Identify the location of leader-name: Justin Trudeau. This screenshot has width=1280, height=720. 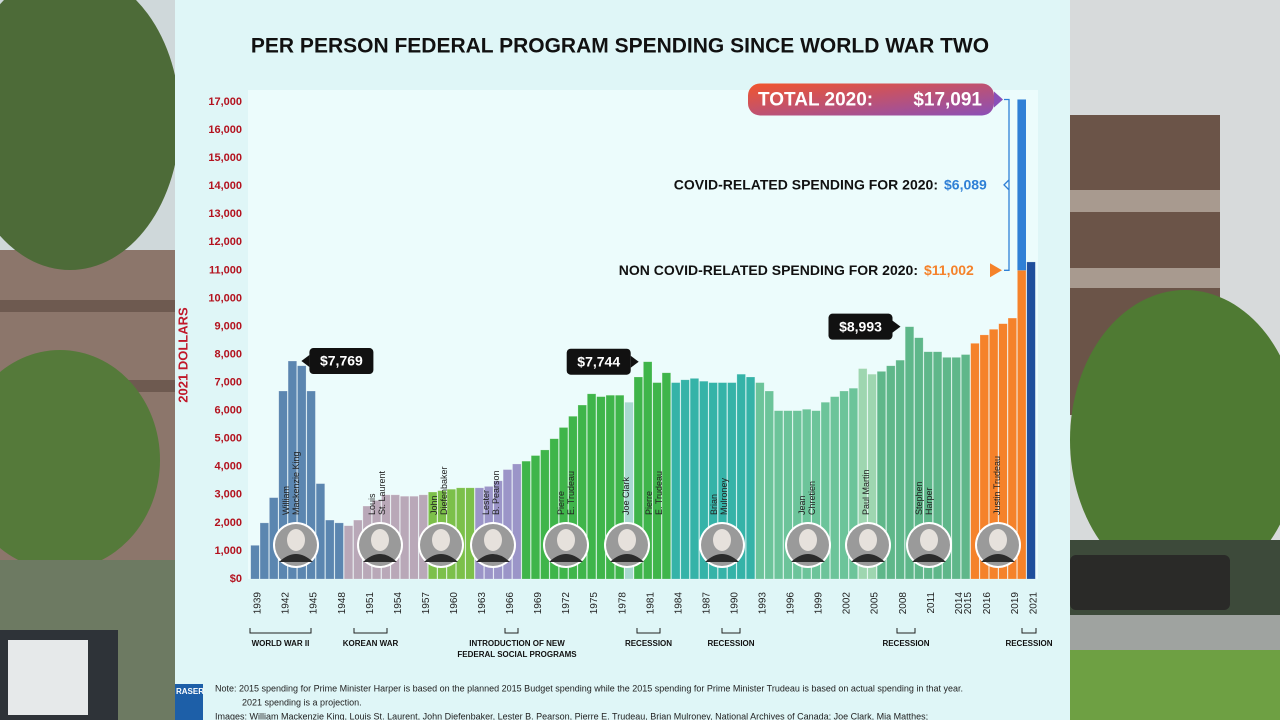
(997, 485).